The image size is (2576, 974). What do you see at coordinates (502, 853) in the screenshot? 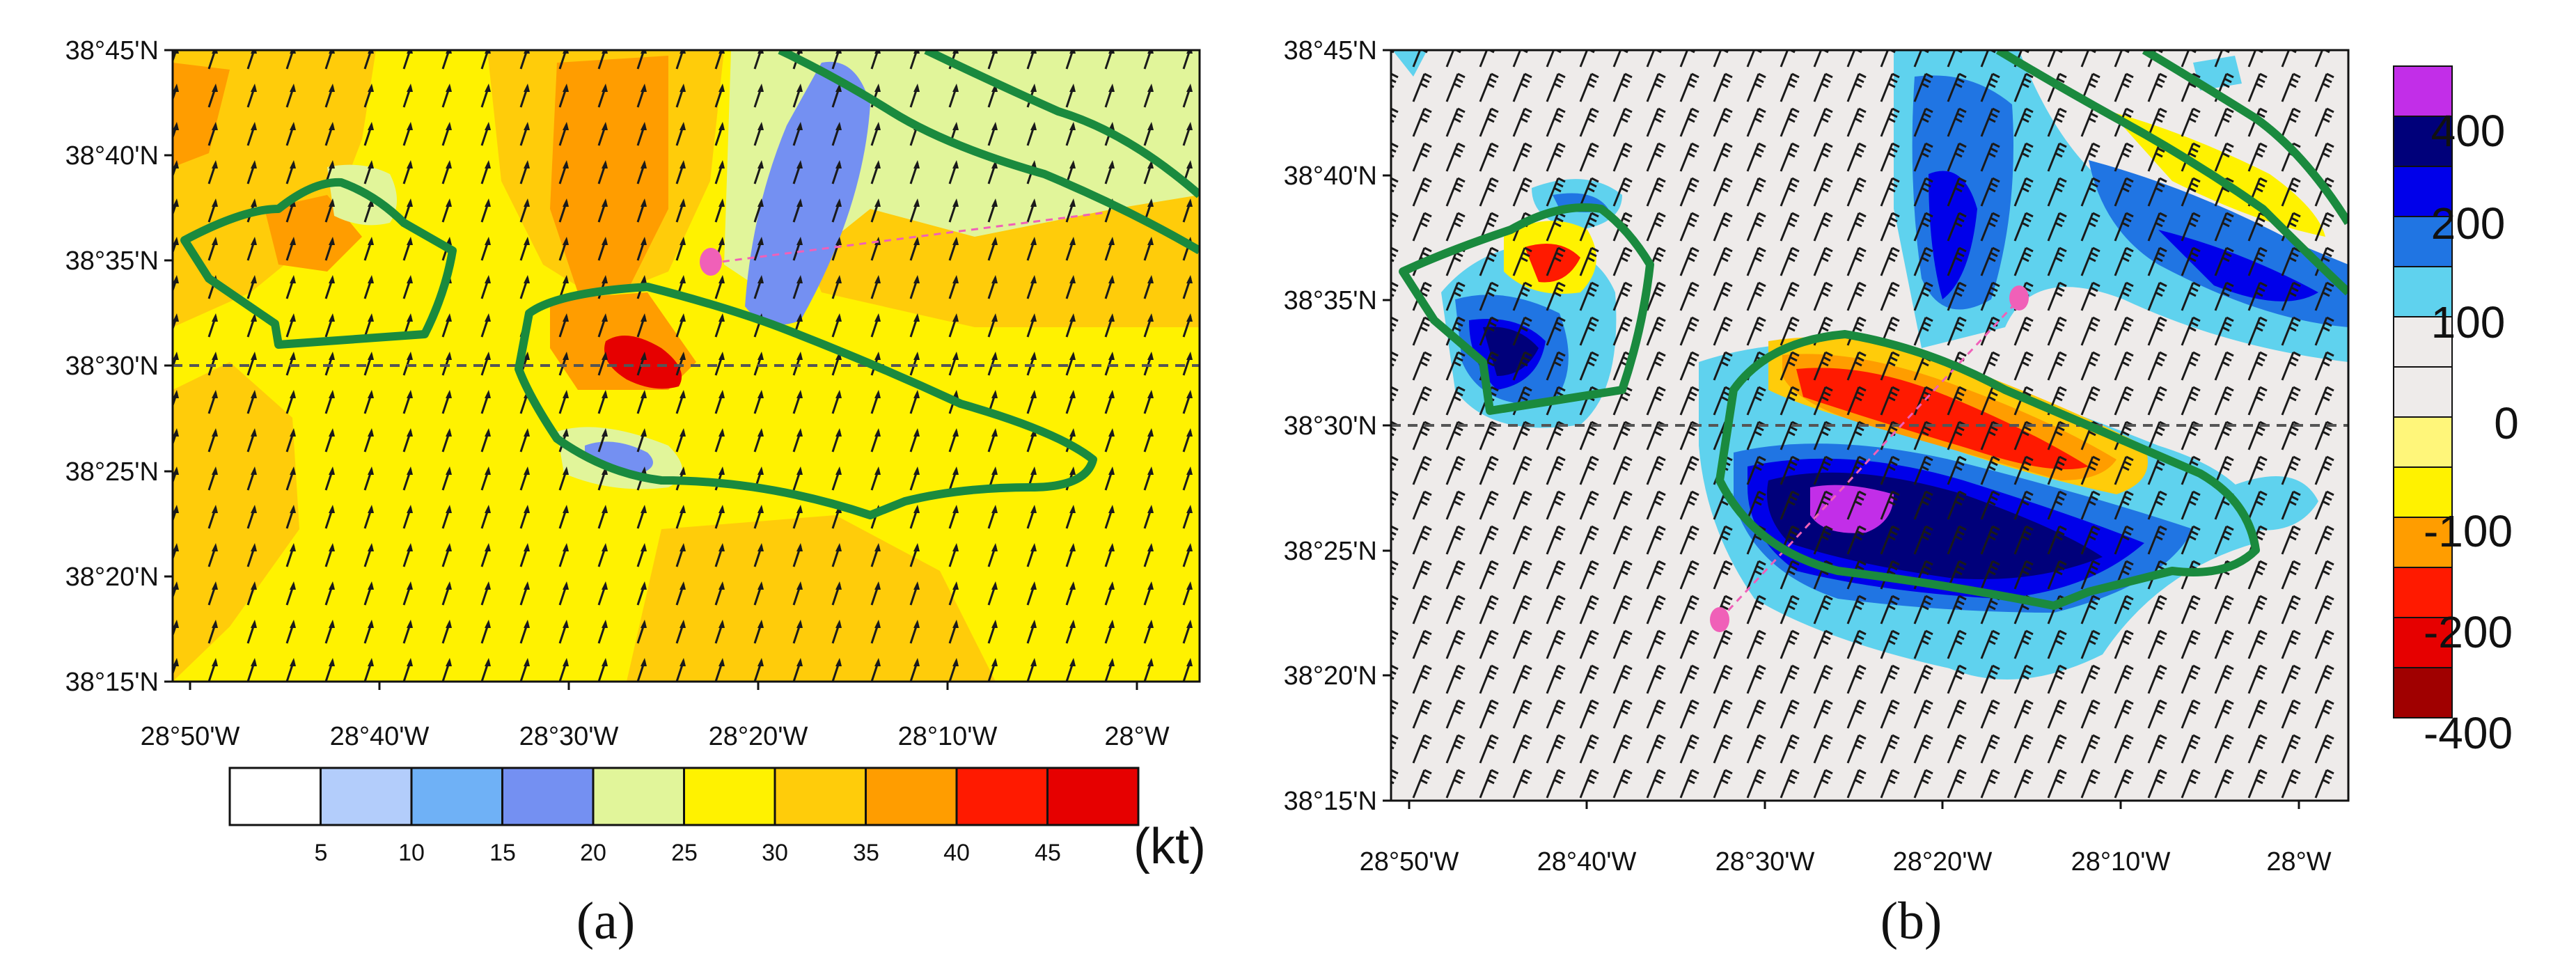
I see `colorbar-label: 15` at bounding box center [502, 853].